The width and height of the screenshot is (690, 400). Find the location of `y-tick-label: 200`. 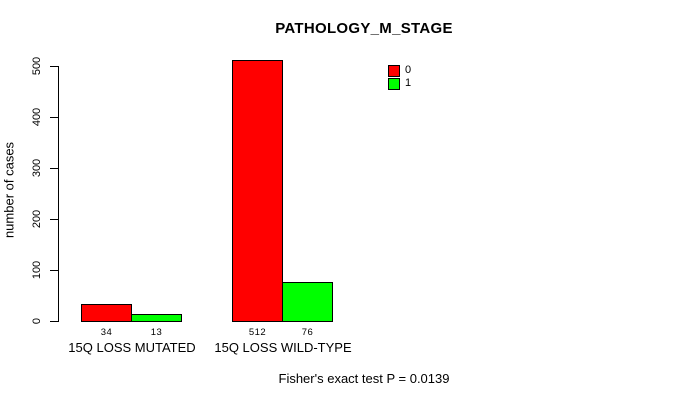

y-tick-label: 200 is located at coordinates (37, 219).